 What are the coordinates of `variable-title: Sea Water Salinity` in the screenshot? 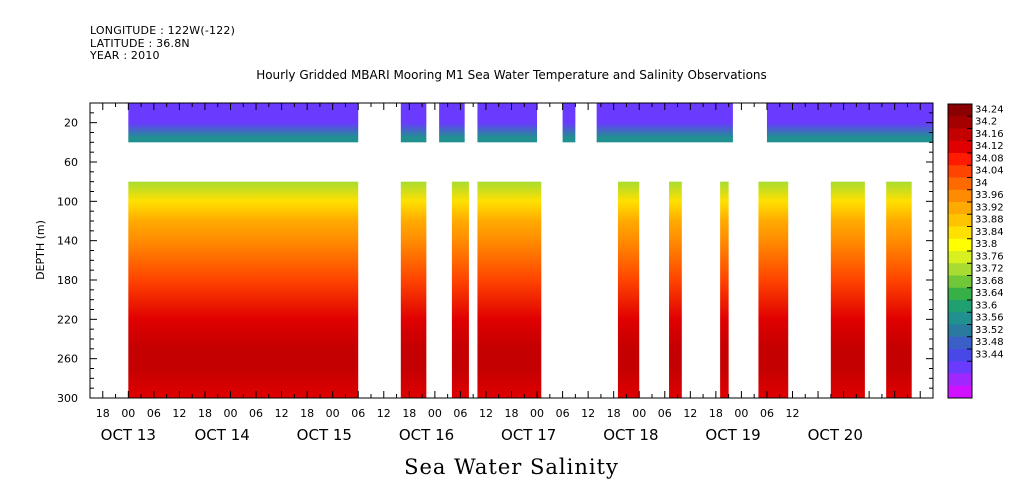 It's located at (511, 467).